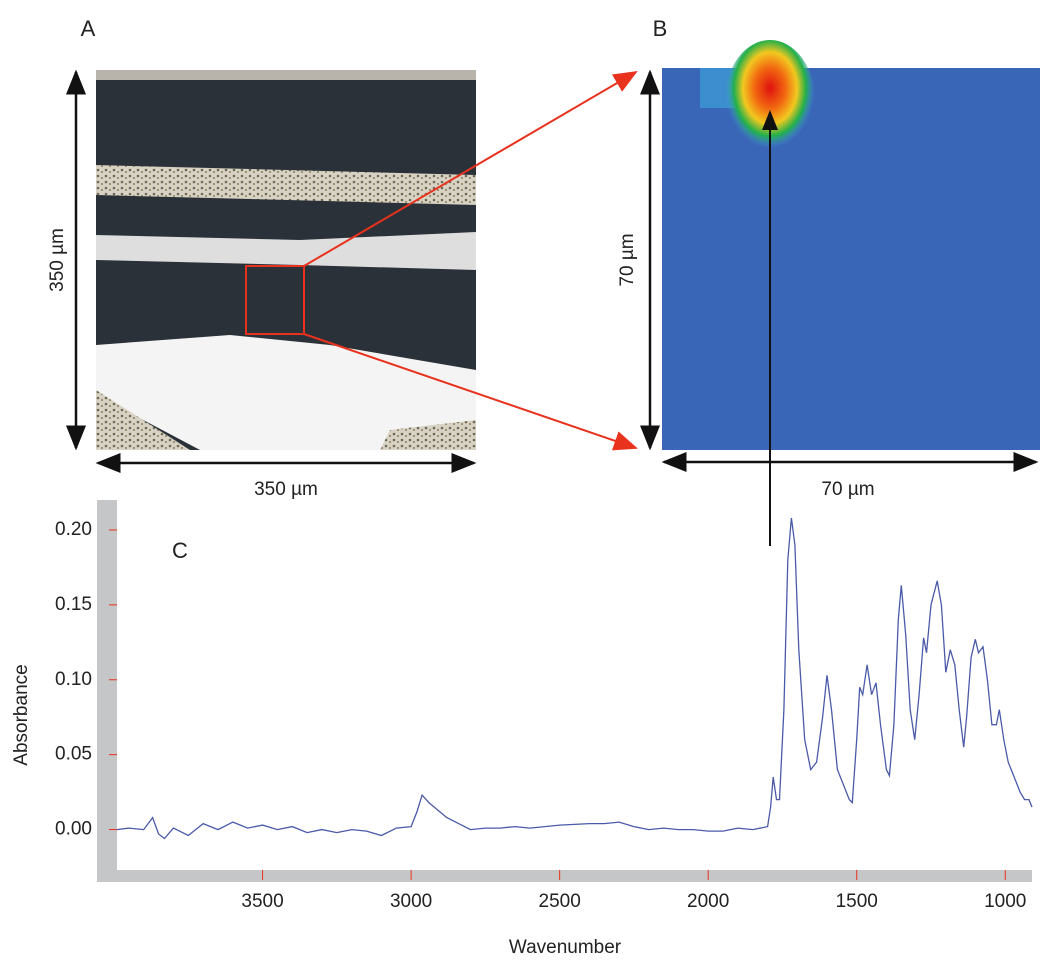  What do you see at coordinates (560, 901) in the screenshot?
I see `x-tick-label: 2500` at bounding box center [560, 901].